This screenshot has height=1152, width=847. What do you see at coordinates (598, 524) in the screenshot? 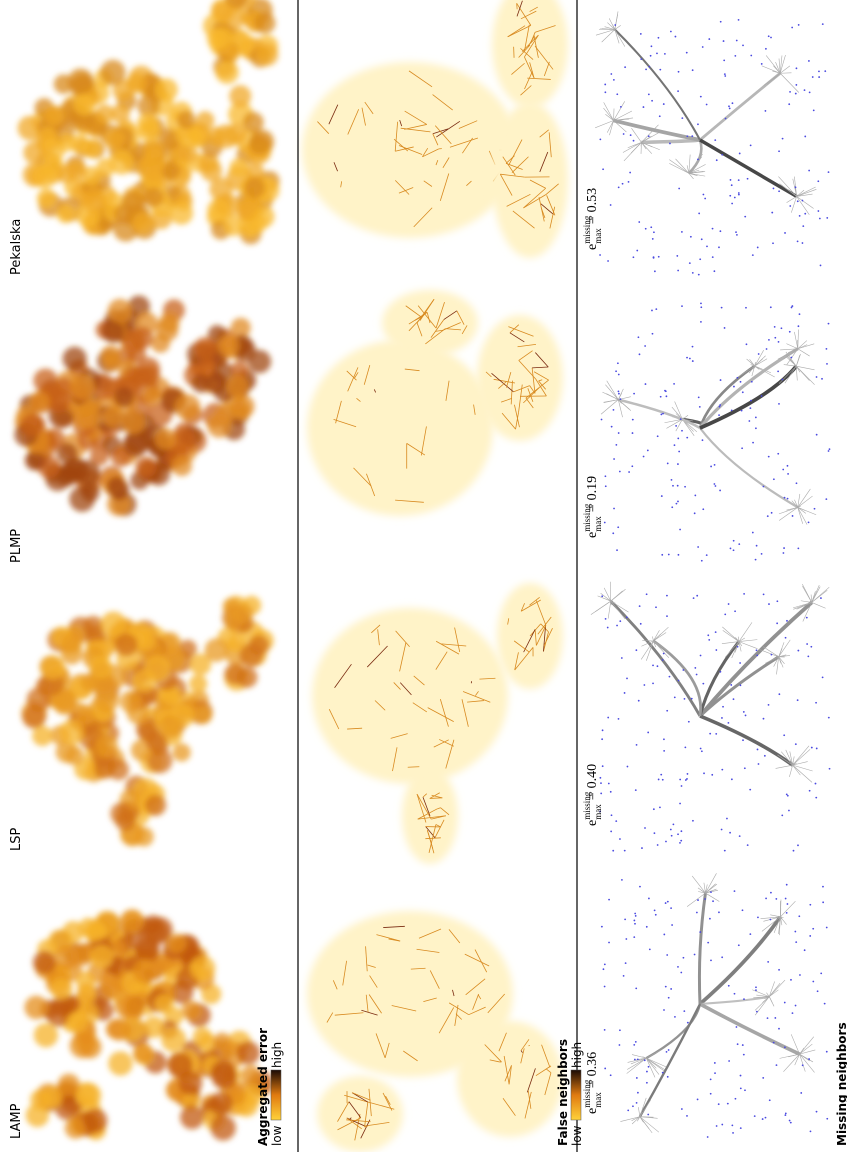
I see `error-label-part: max` at bounding box center [598, 524].